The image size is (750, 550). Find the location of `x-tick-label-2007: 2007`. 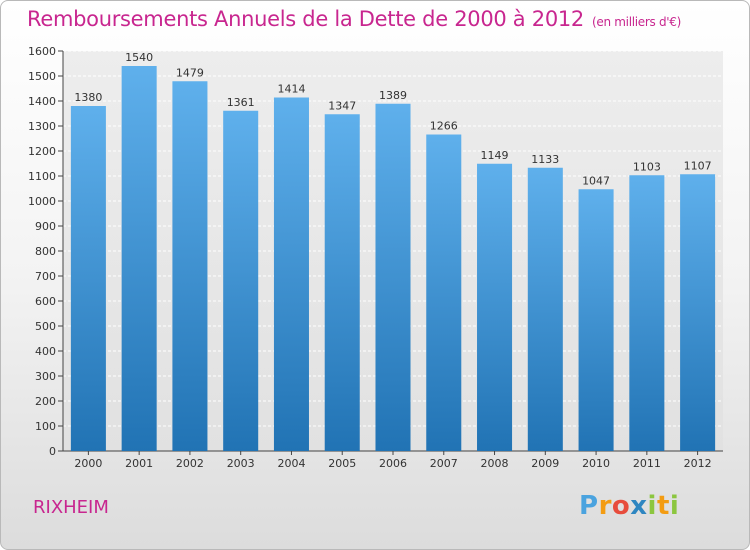

x-tick-label-2007: 2007 is located at coordinates (444, 463).